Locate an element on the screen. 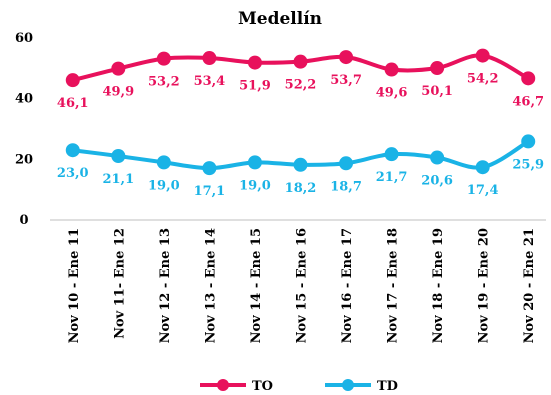 The width and height of the screenshot is (551, 395). x-tick-label: Nov 12 - Ene 13 is located at coordinates (165, 285).